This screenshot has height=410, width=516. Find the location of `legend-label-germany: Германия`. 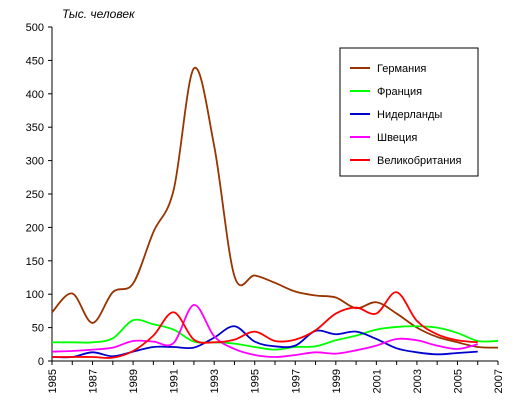

legend-label-germany: Германия is located at coordinates (401, 69).